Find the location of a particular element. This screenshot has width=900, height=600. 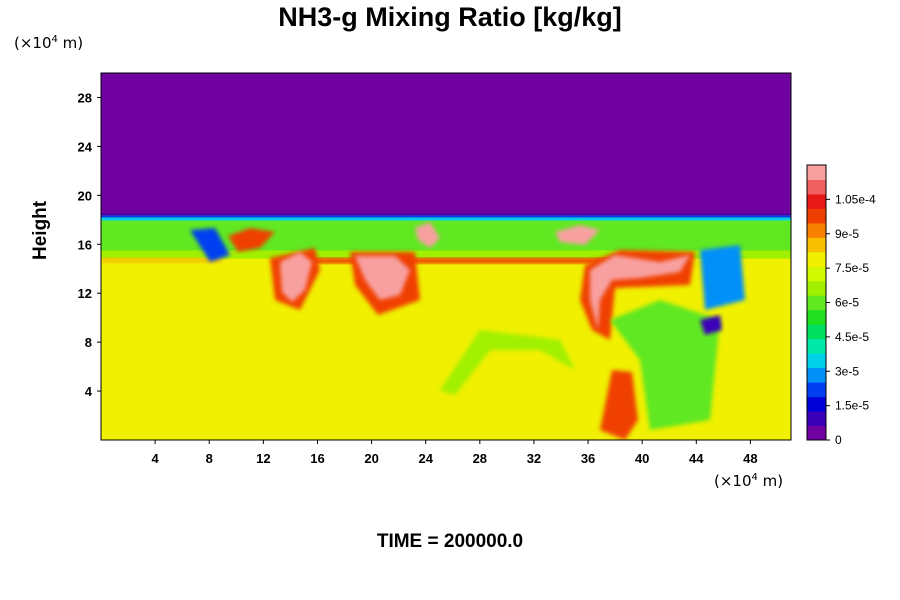

x-tick-label: 24 is located at coordinates (425, 458).